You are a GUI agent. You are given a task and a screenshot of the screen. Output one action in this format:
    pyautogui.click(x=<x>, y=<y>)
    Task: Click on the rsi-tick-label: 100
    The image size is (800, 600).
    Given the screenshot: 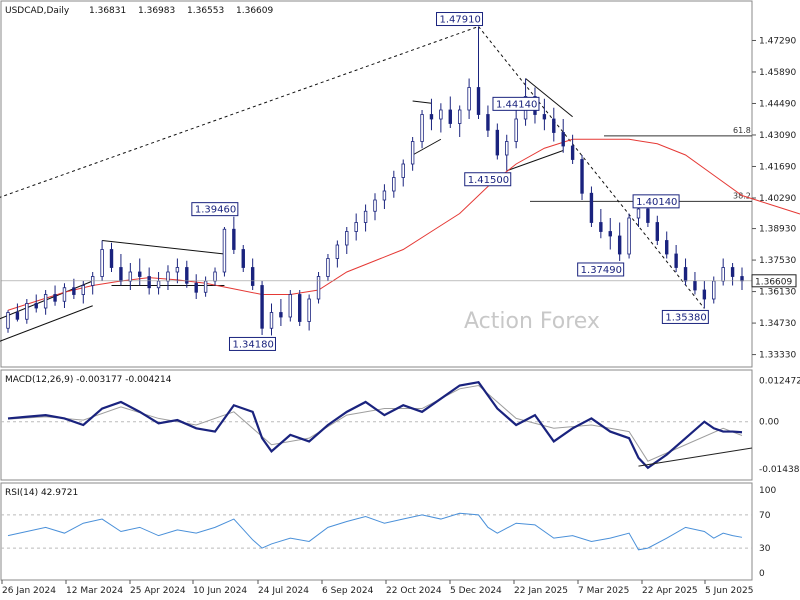 What is the action you would take?
    pyautogui.click(x=767, y=491)
    